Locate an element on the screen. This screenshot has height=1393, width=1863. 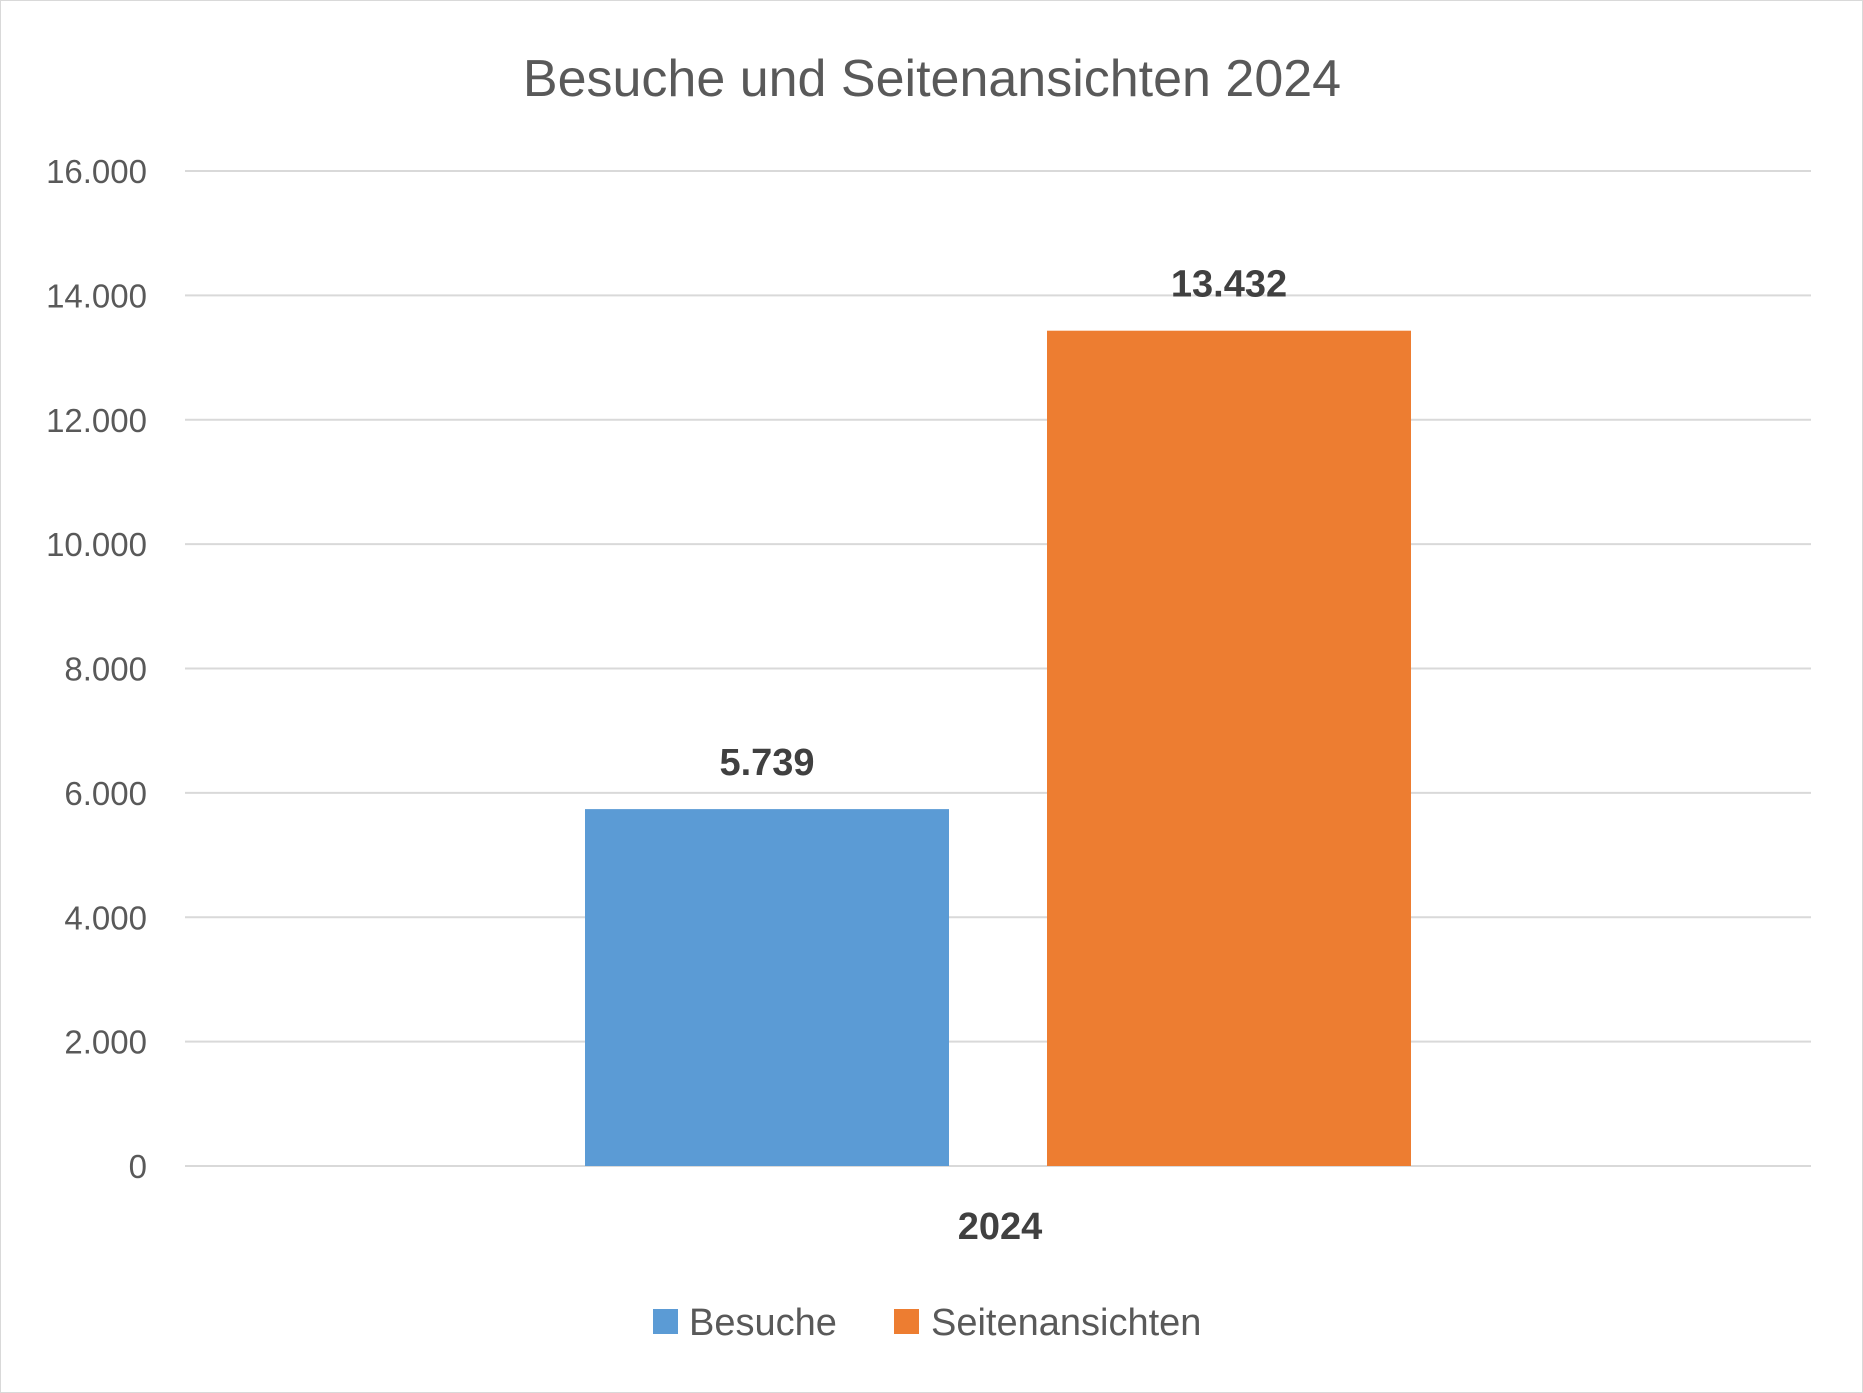
y-tick-label: 10.000 is located at coordinates (96, 544).